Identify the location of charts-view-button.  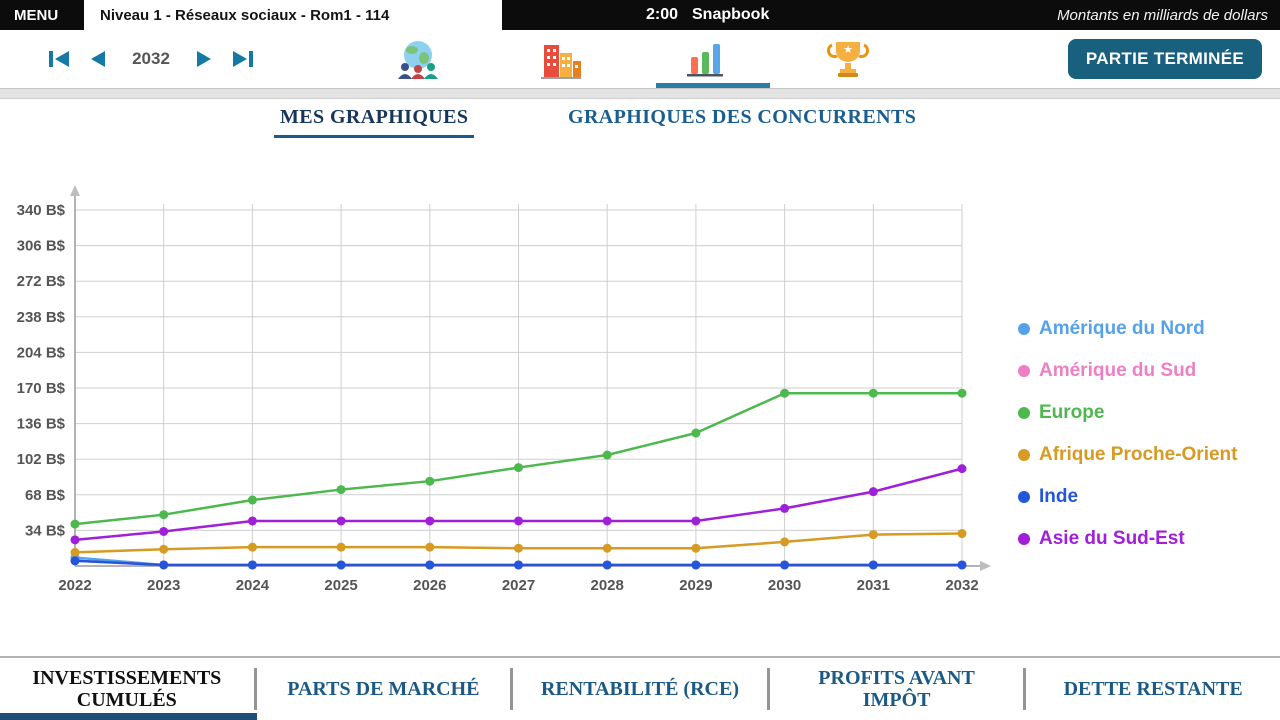
(705, 59).